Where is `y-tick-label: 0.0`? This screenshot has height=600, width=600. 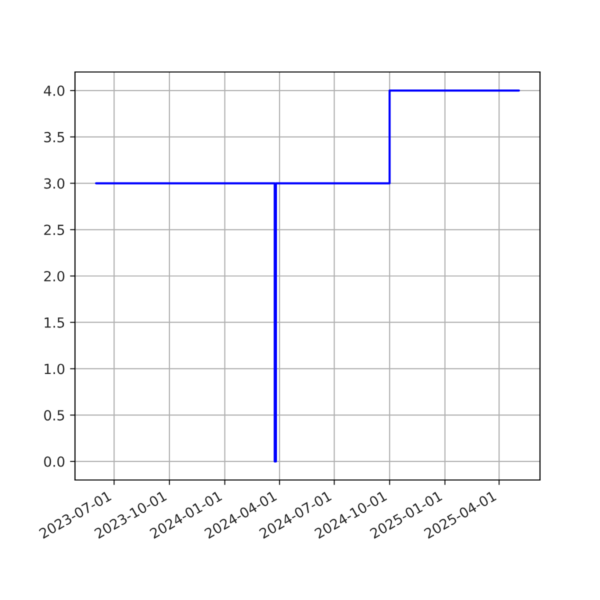
y-tick-label: 0.0 is located at coordinates (54, 461).